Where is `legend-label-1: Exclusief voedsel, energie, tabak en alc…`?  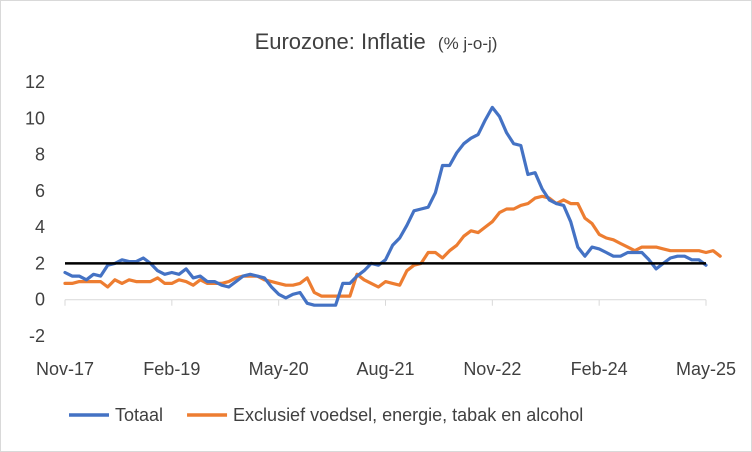
legend-label-1: Exclusief voedsel, energie, tabak en alc… is located at coordinates (408, 415).